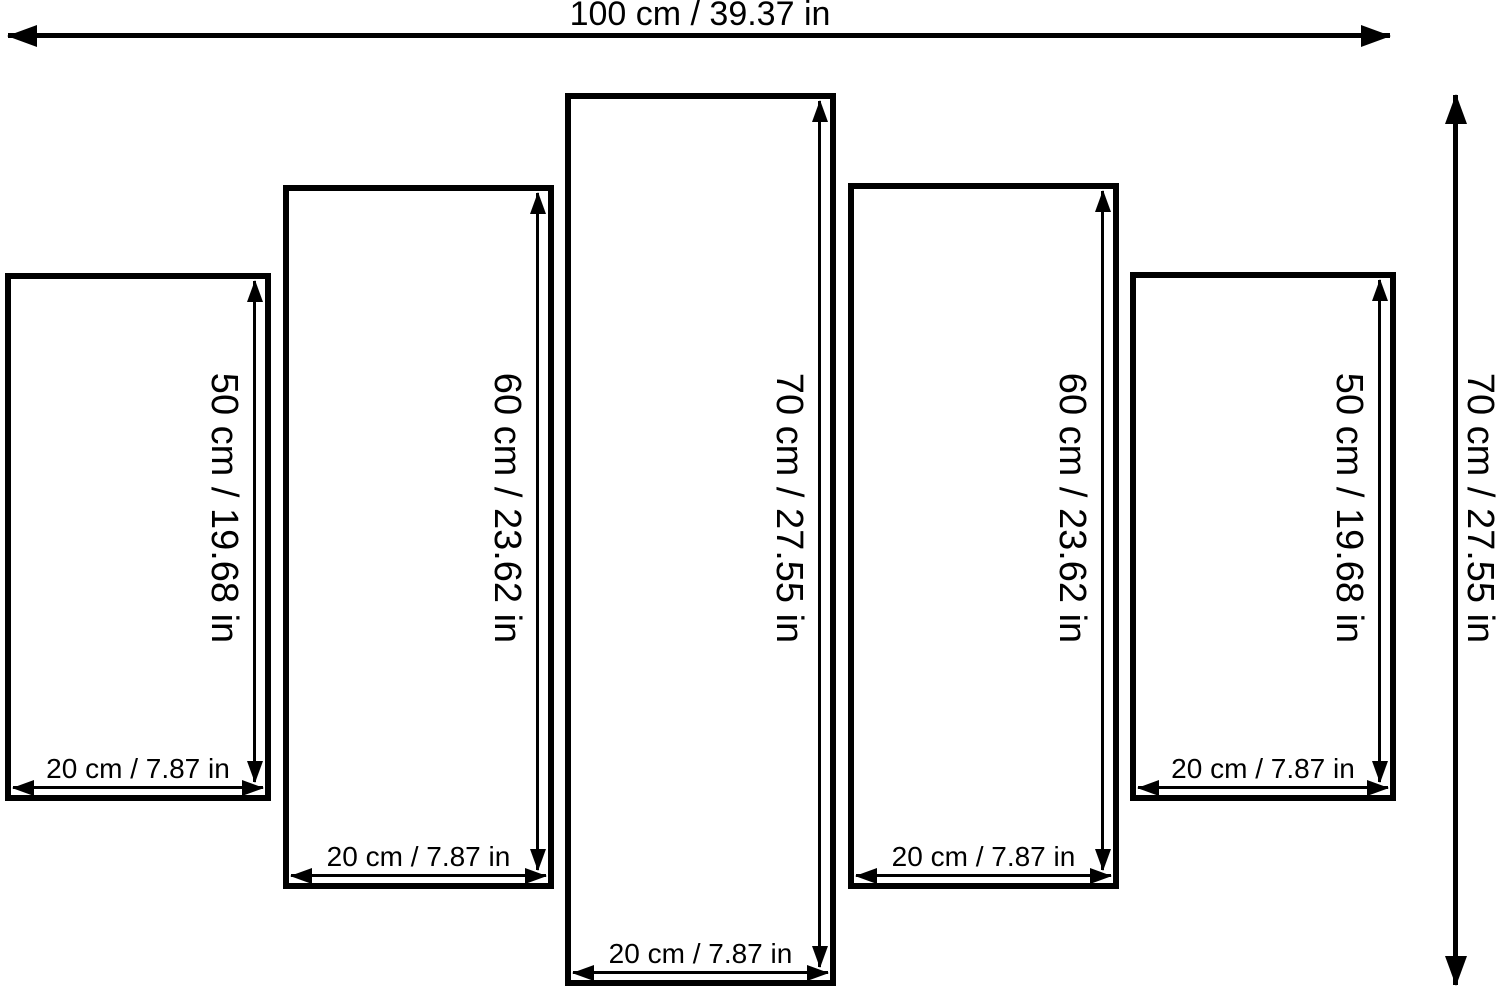 This screenshot has height=988, width=1500. What do you see at coordinates (699, 35) in the screenshot?
I see `overall-width-arrow-icon` at bounding box center [699, 35].